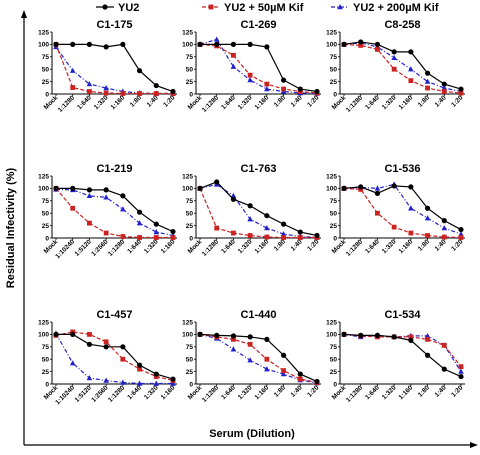 The image size is (480, 455). Describe the element at coordinates (65, 395) in the screenshot. I see `x-tick-label: 1:10240` at that location.